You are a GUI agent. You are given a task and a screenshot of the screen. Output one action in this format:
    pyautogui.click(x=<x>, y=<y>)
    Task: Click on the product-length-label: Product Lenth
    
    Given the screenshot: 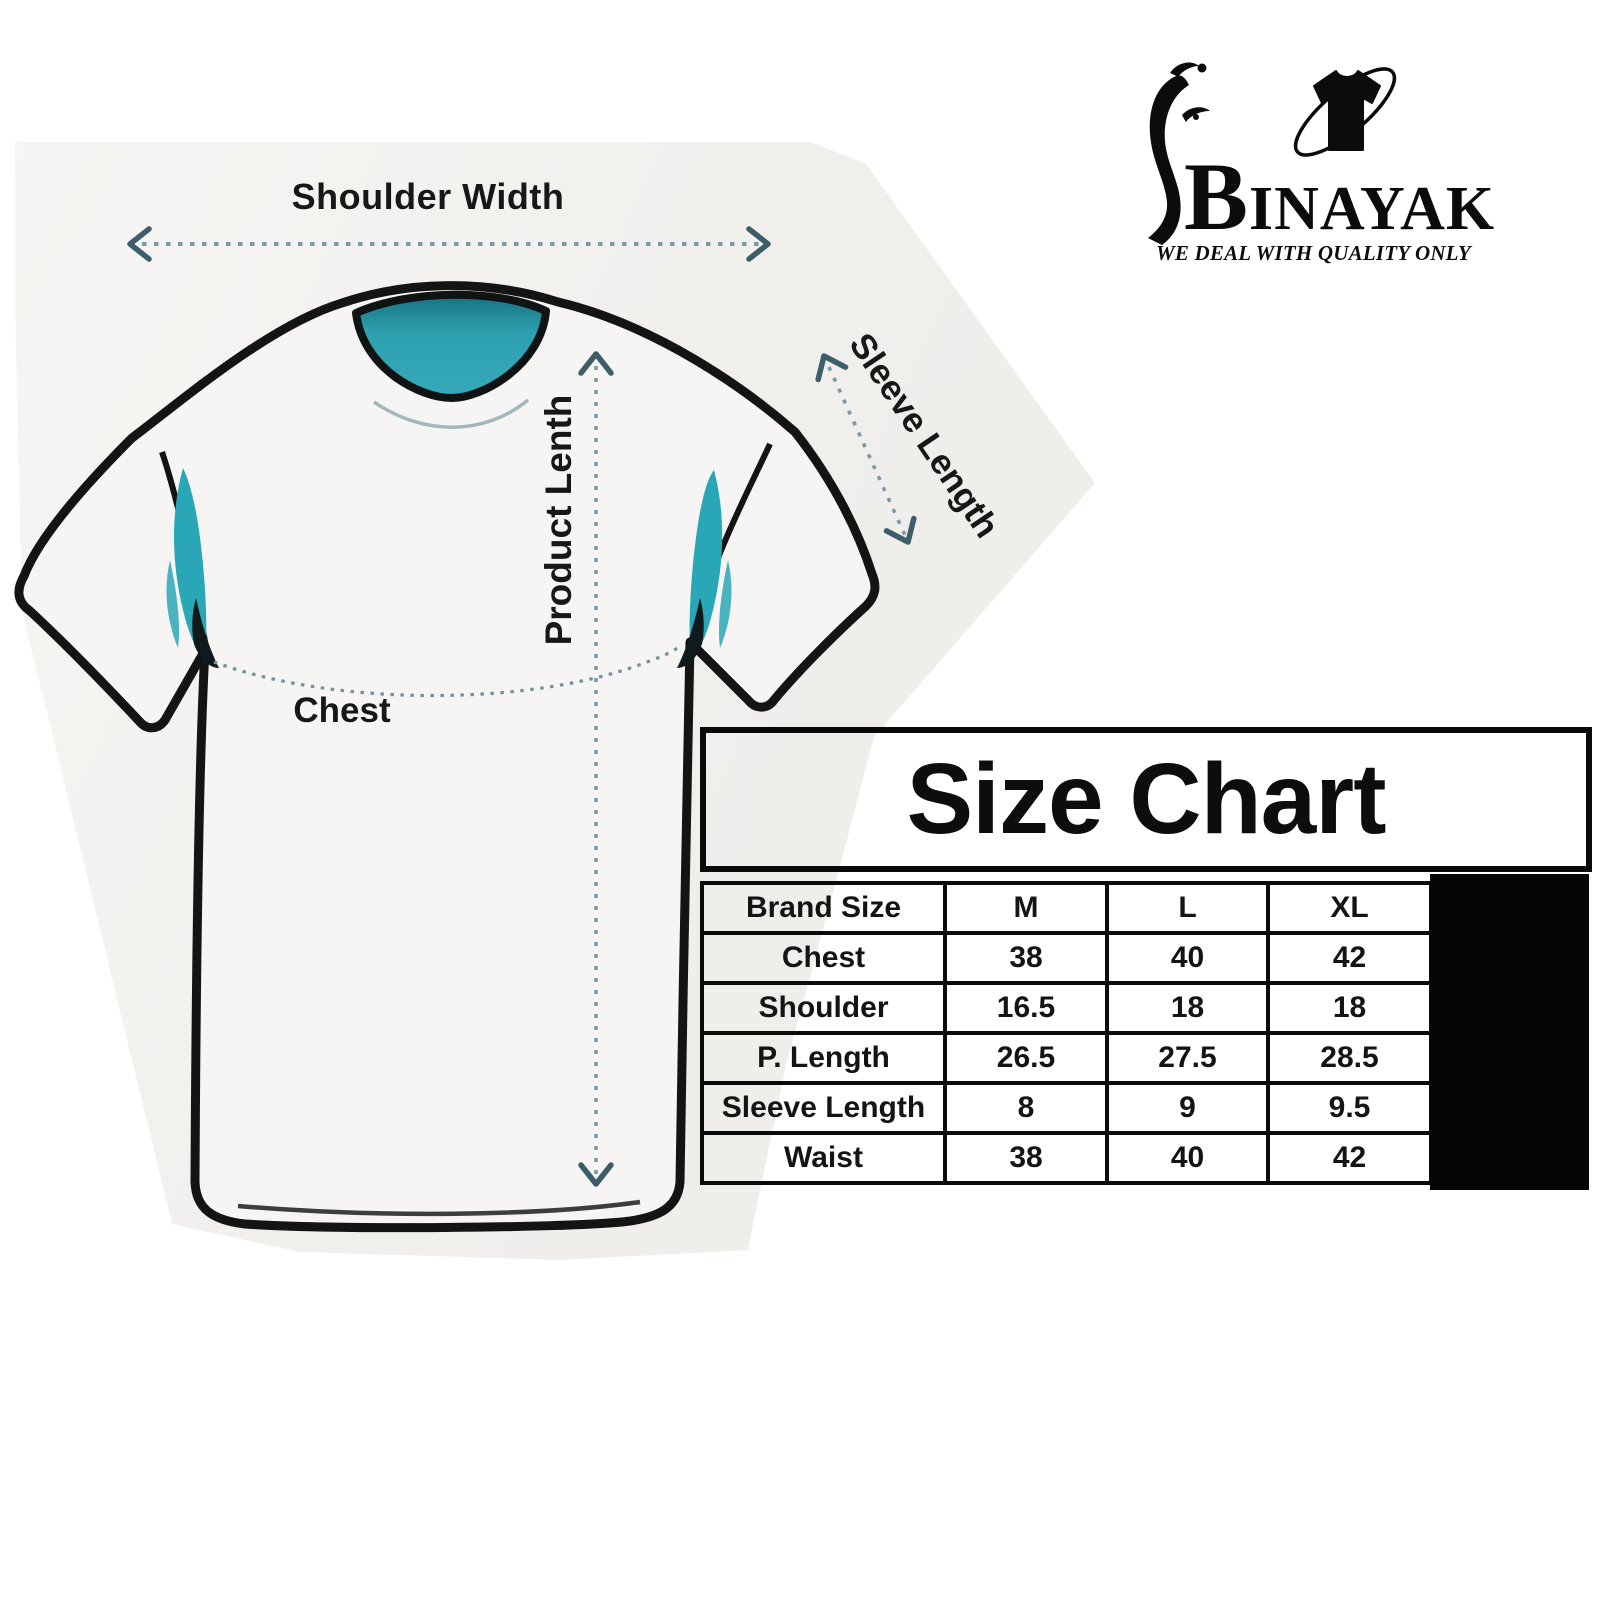 What is the action you would take?
    pyautogui.click(x=558, y=520)
    